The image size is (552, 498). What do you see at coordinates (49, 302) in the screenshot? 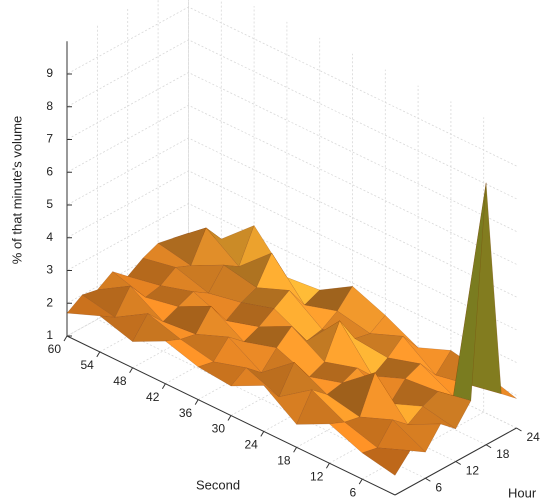
I see `z-tick-label: 2` at bounding box center [49, 302].